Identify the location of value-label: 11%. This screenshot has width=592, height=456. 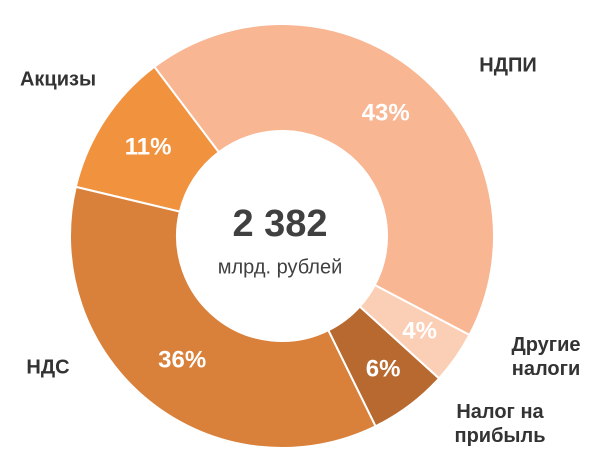
(148, 147).